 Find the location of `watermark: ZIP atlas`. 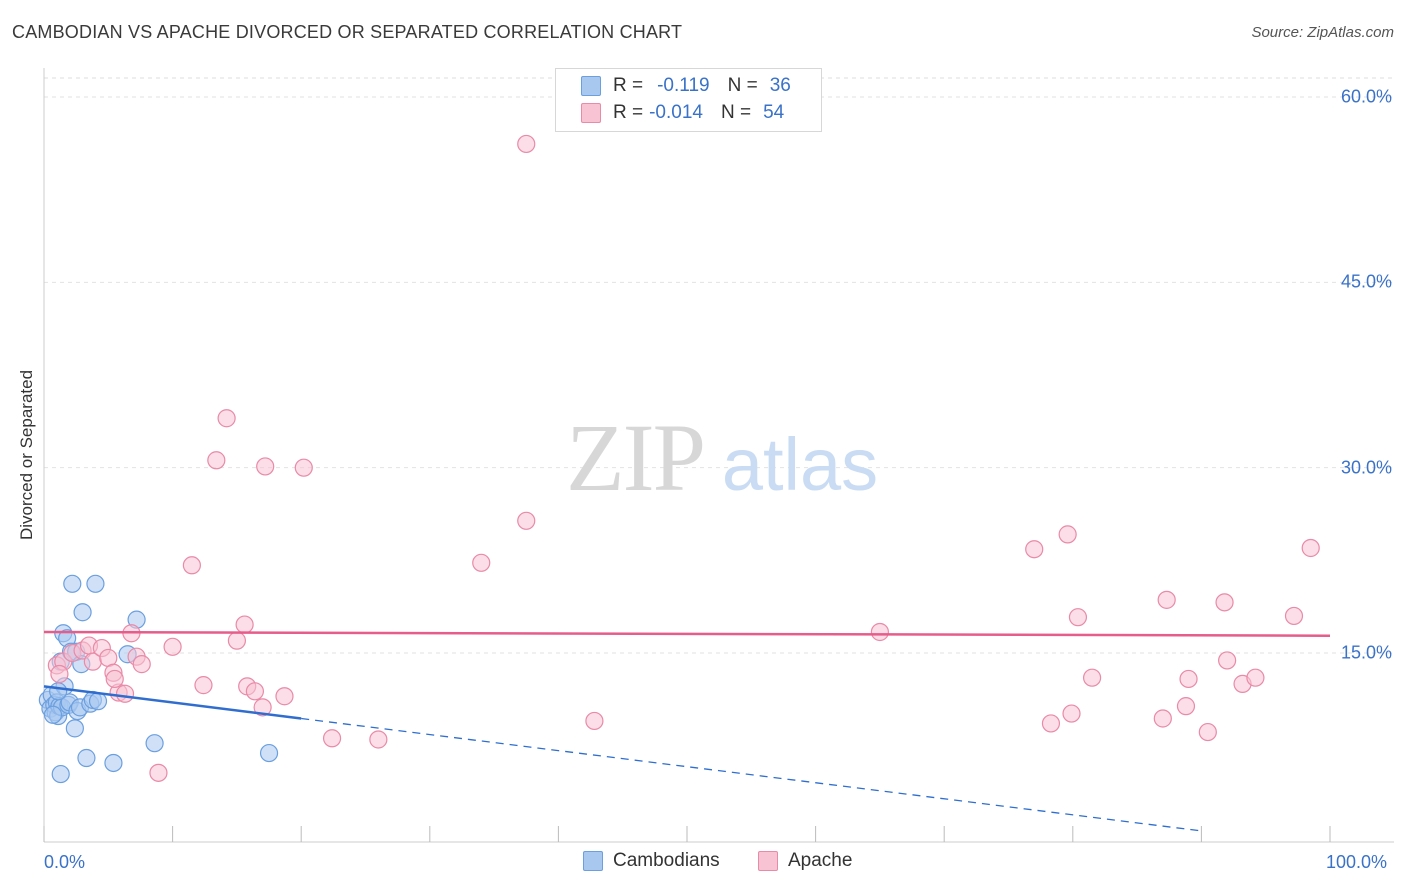

watermark: ZIP atlas is located at coordinates (722, 457).